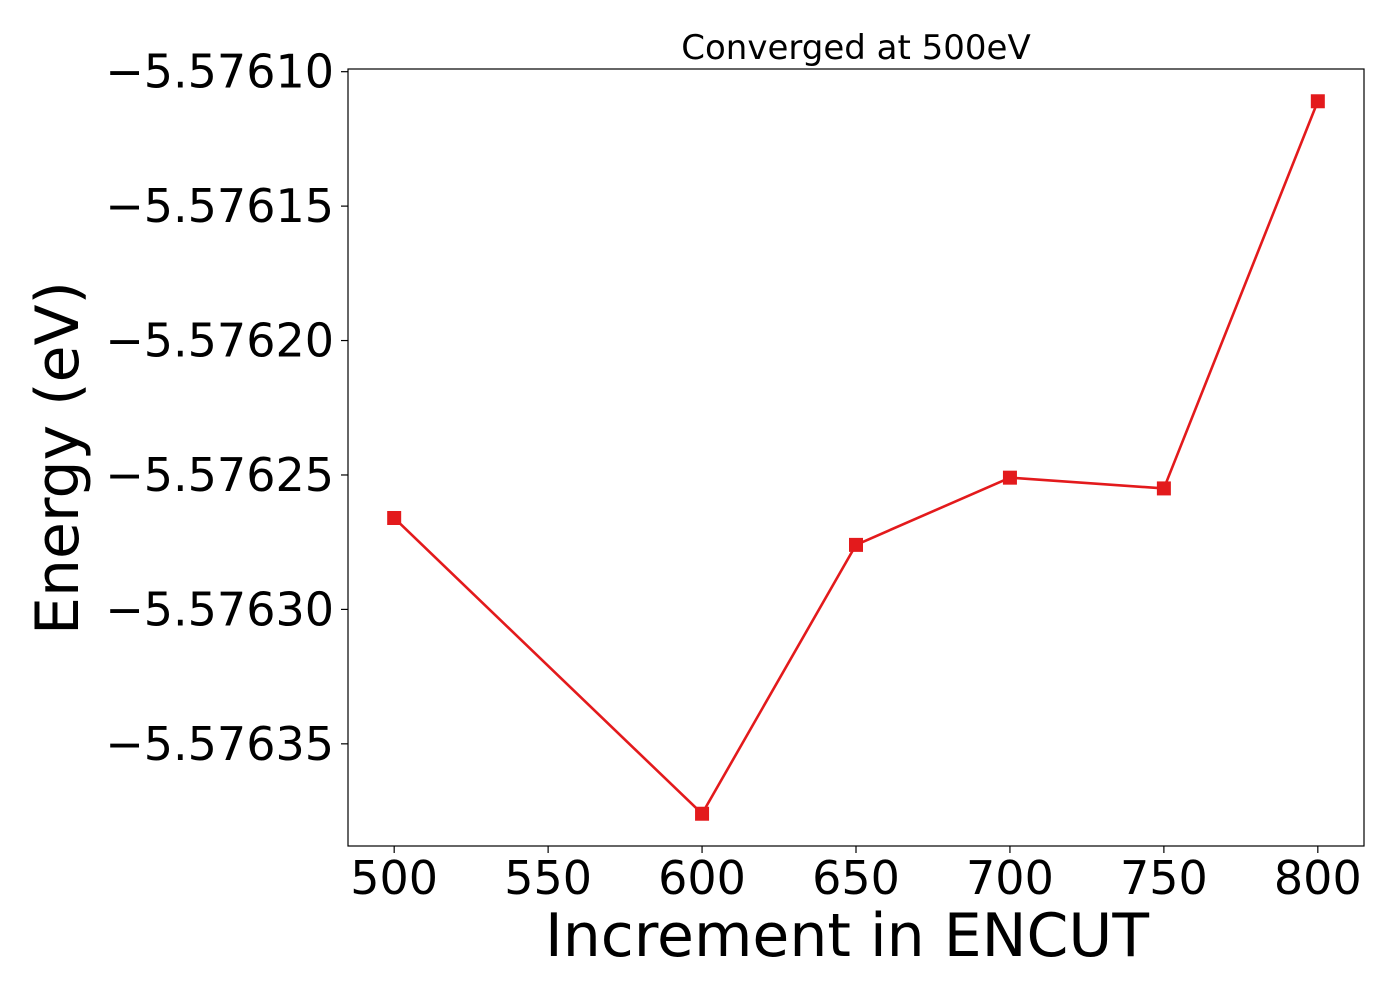  Describe the element at coordinates (548, 878) in the screenshot. I see `x-tick-label: 550` at that location.